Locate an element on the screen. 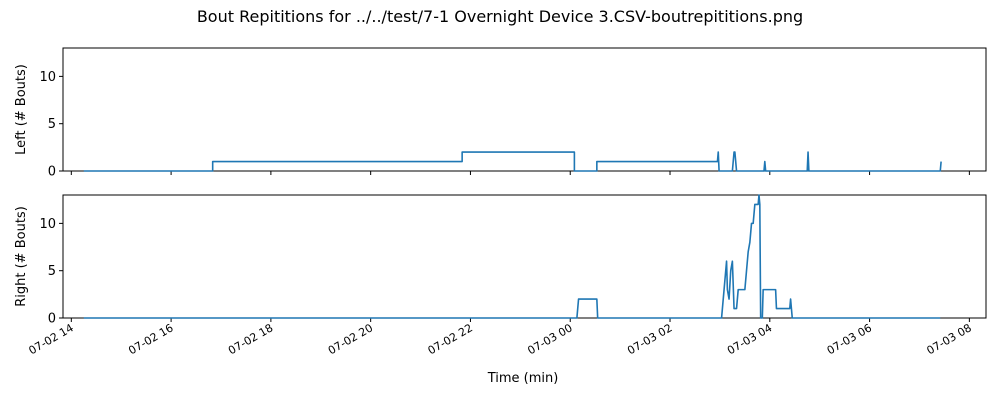  x-tick-label: 07-02 14 is located at coordinates (50, 339).